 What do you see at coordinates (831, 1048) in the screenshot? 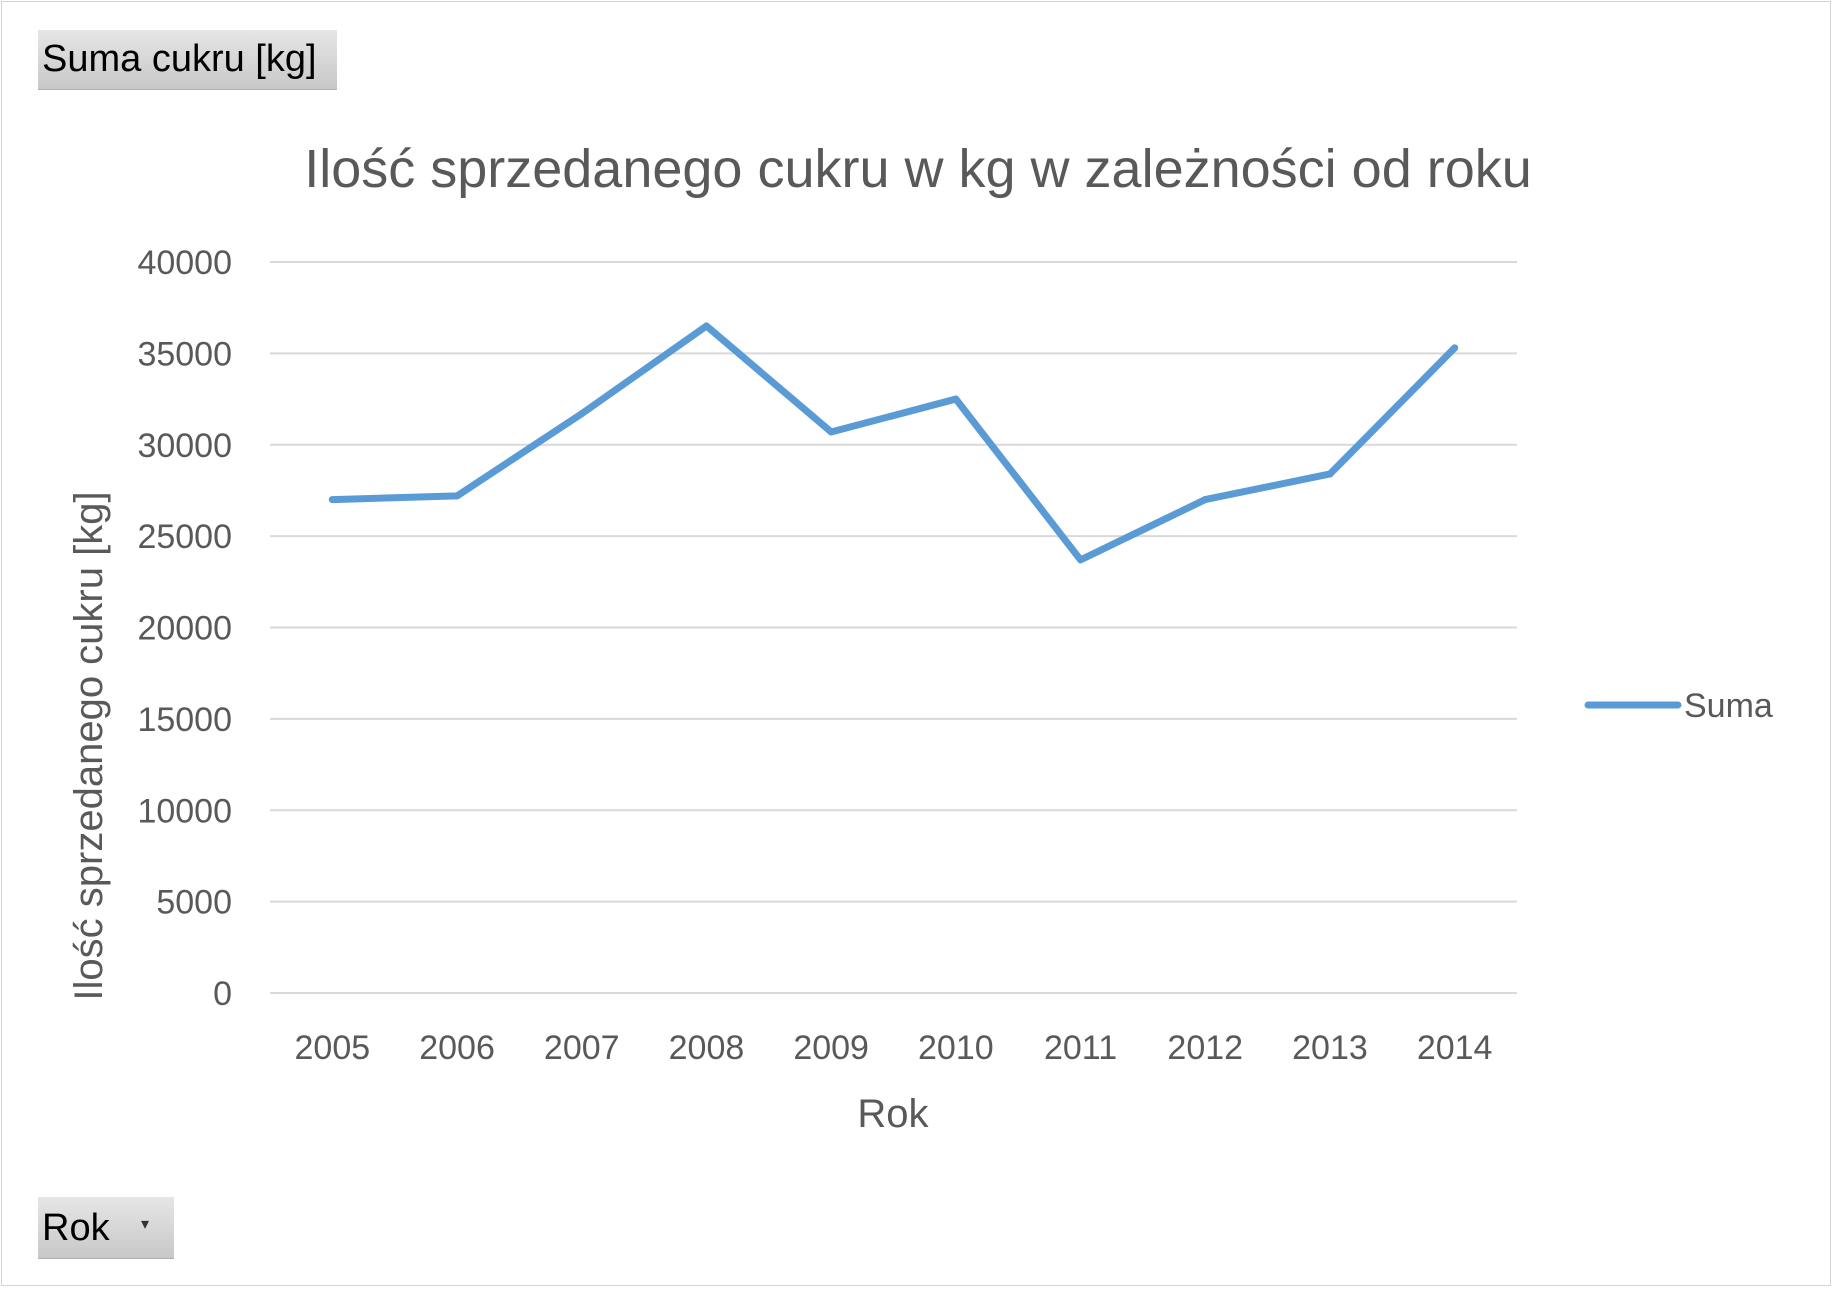
I see `x-tick-label: 2009` at bounding box center [831, 1048].